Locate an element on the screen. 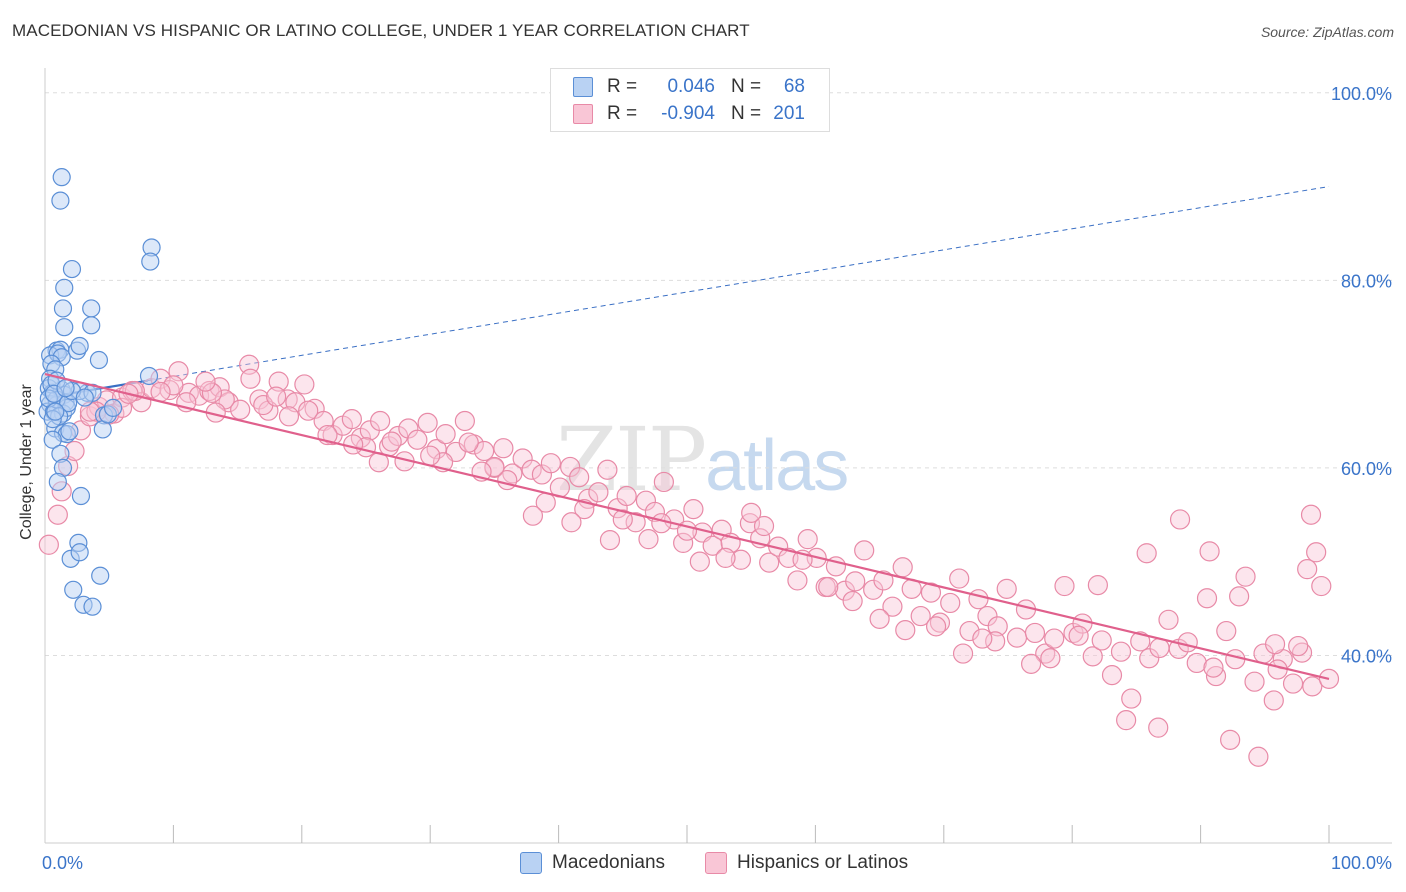  x-tick-label: 0.0% is located at coordinates (62, 863).